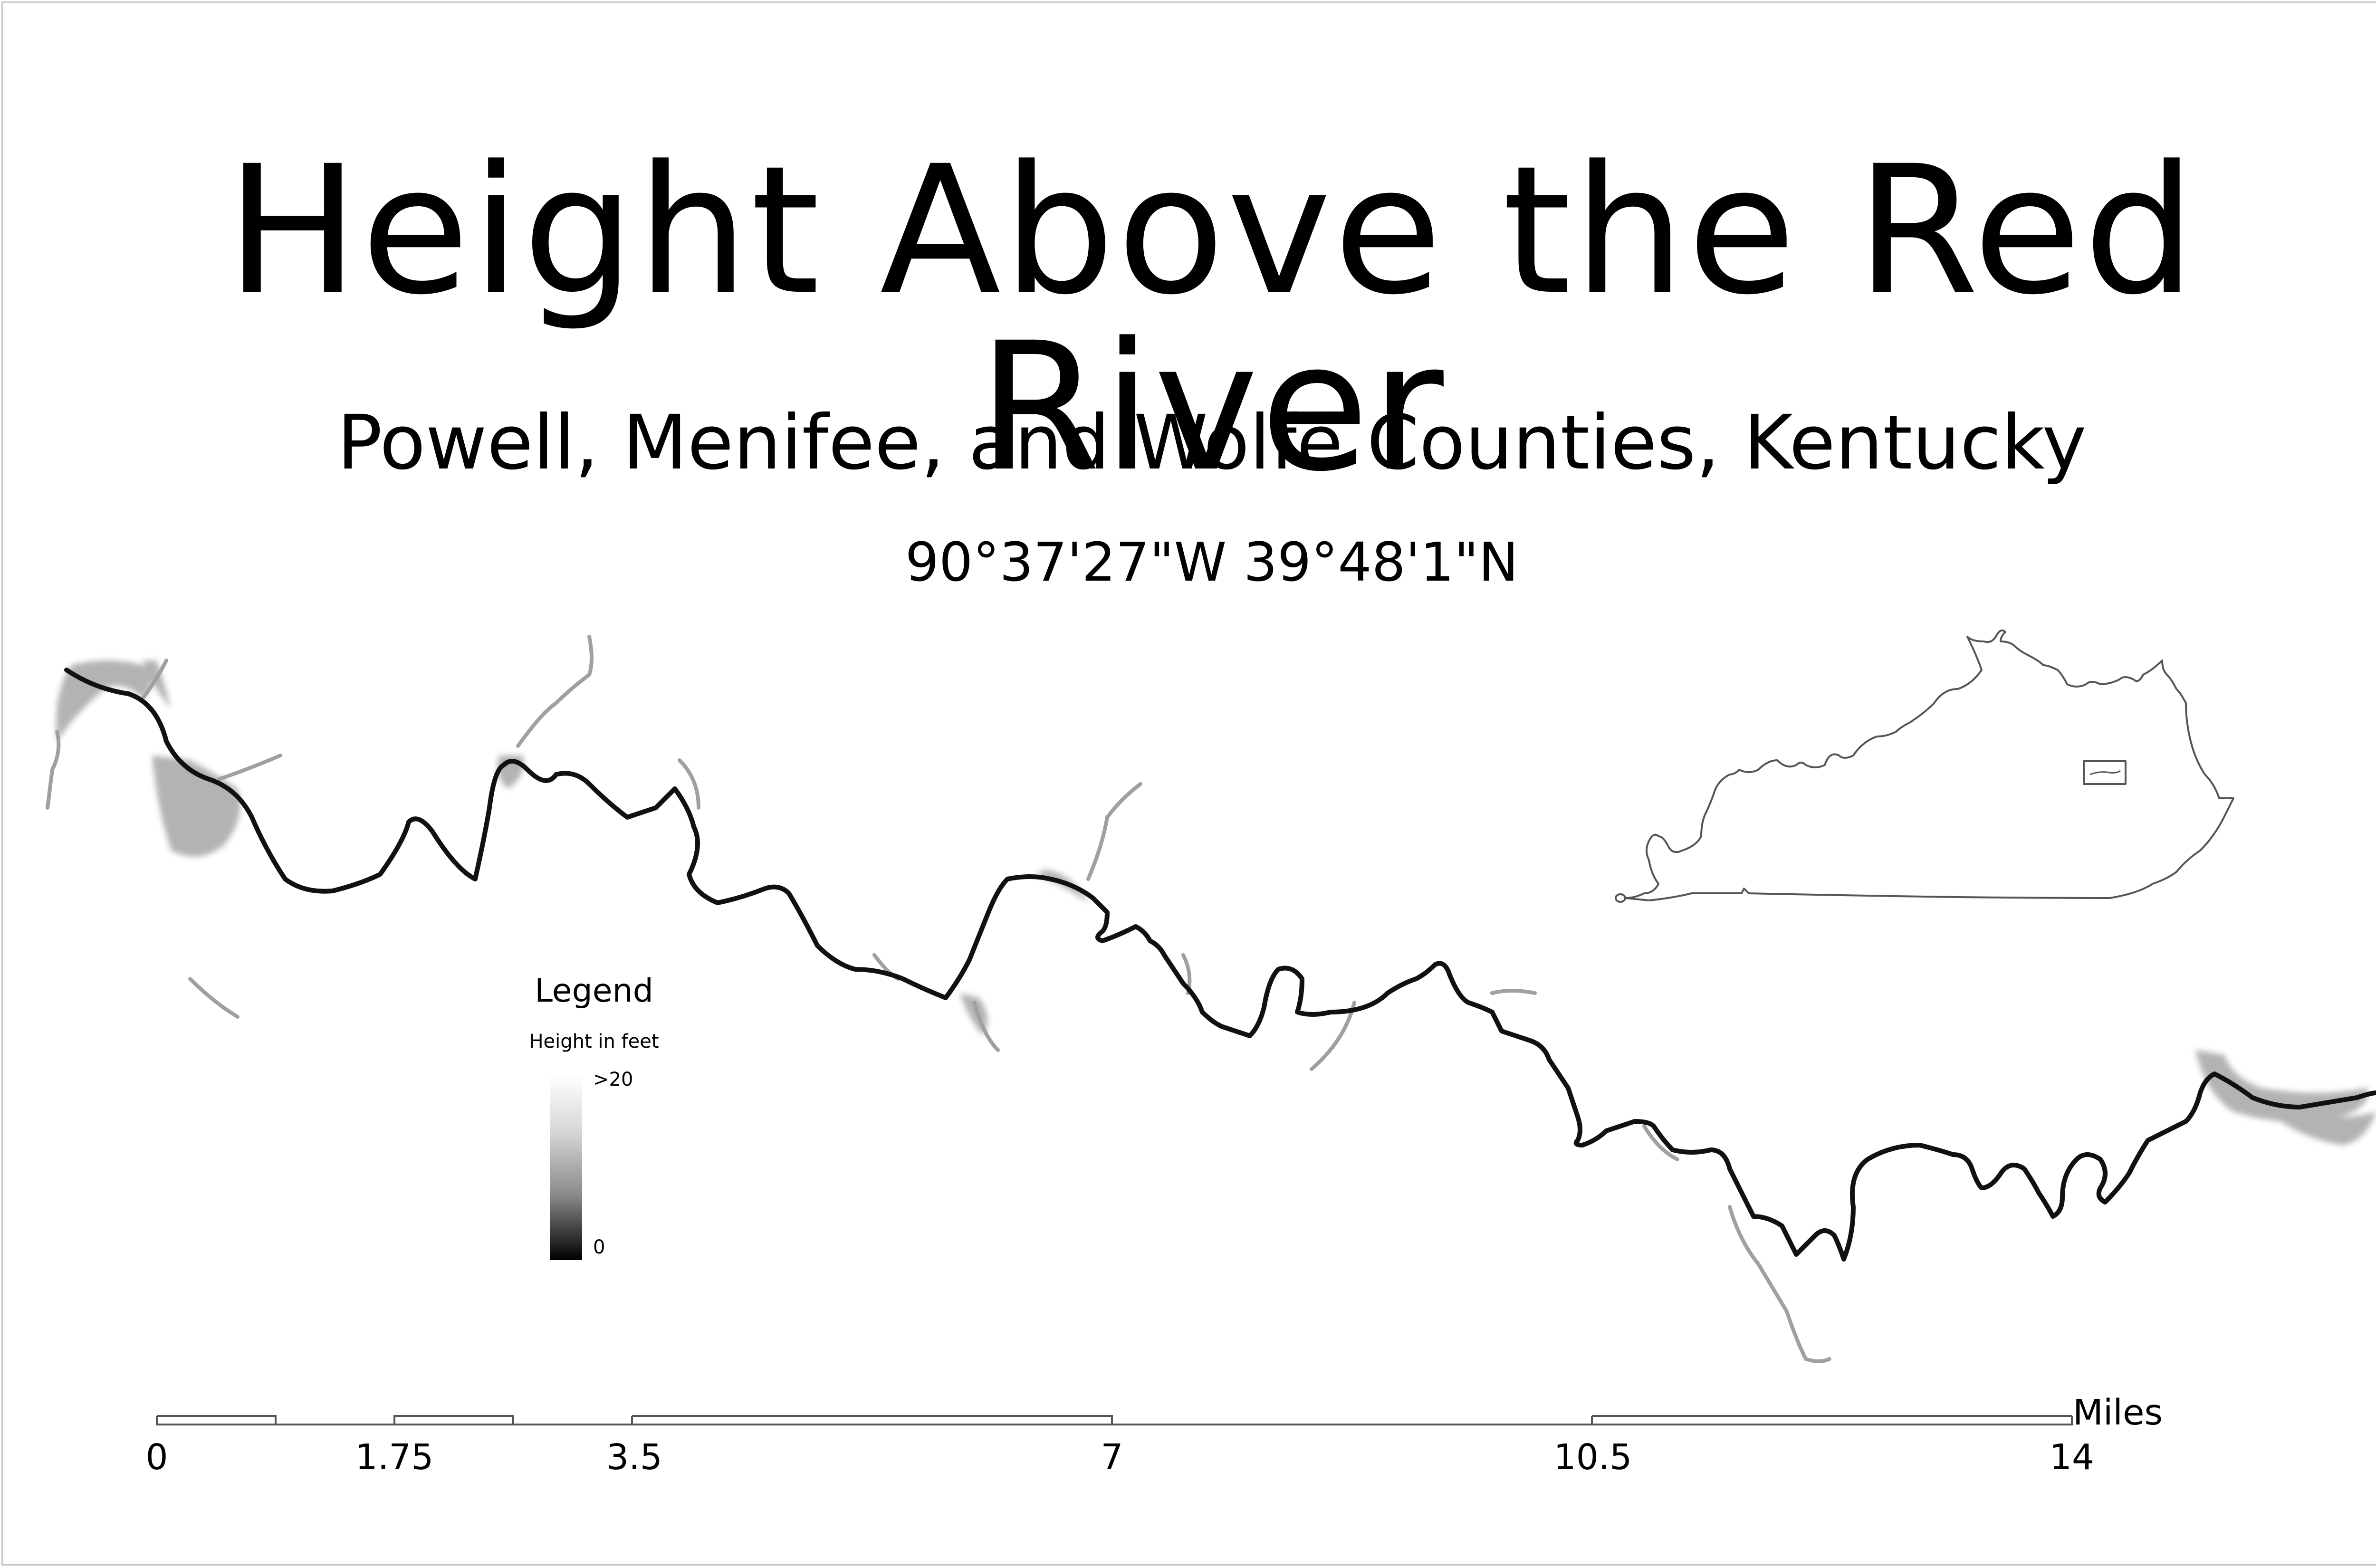 This screenshot has height=1568, width=2376. Describe the element at coordinates (2105, 772) in the screenshot. I see `inset-river-mark` at that location.